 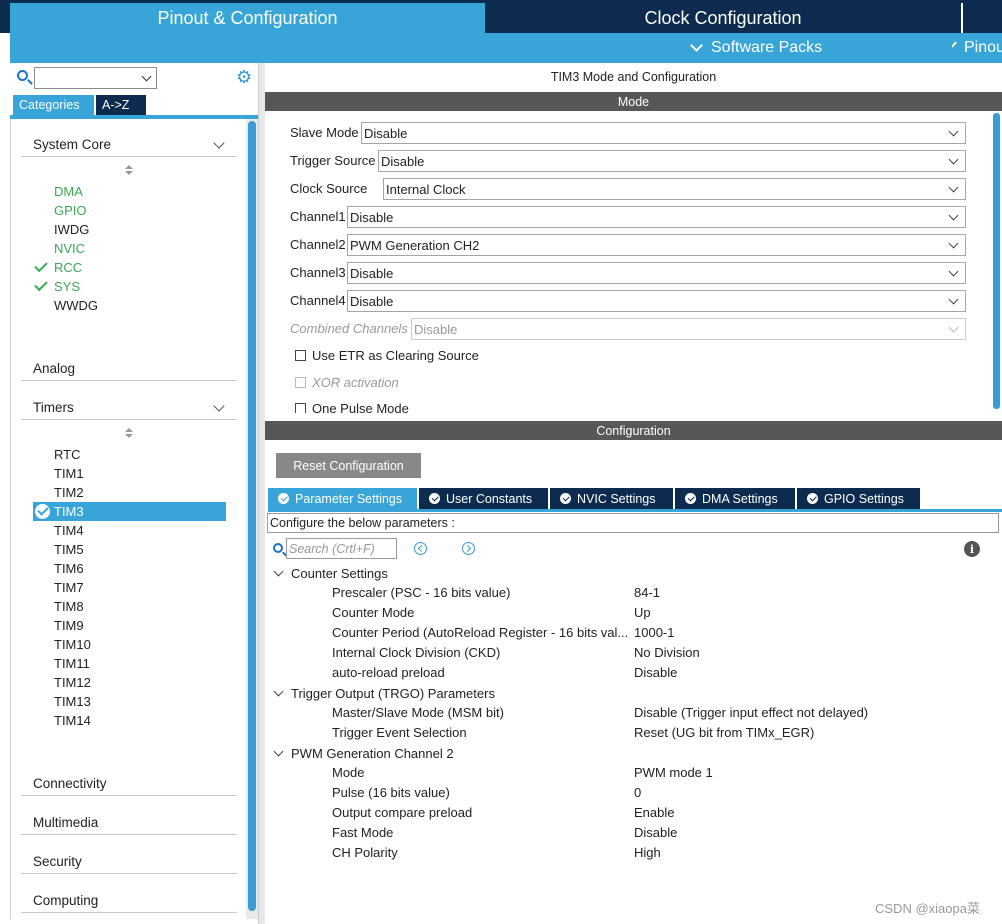 I want to click on peripheral-item: IWDG, so click(x=72, y=229).